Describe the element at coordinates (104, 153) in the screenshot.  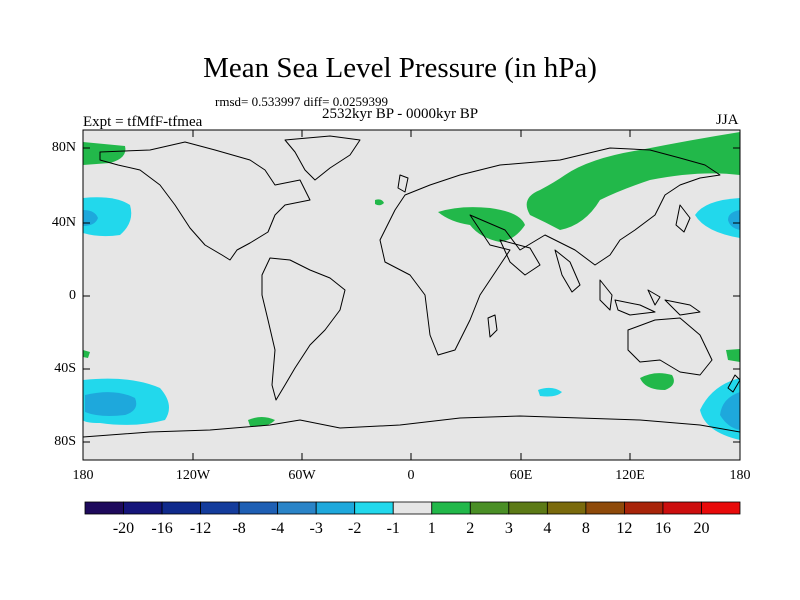
I see `anomaly-north-atlantic-arctic-positive` at that location.